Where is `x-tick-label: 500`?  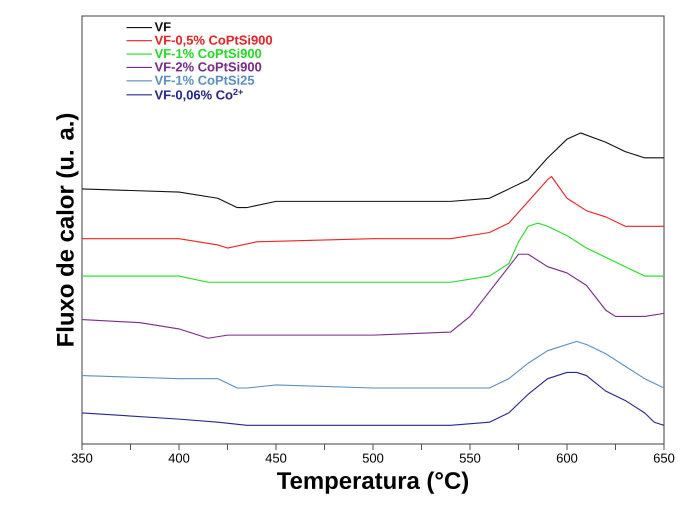
x-tick-label: 500 is located at coordinates (373, 458).